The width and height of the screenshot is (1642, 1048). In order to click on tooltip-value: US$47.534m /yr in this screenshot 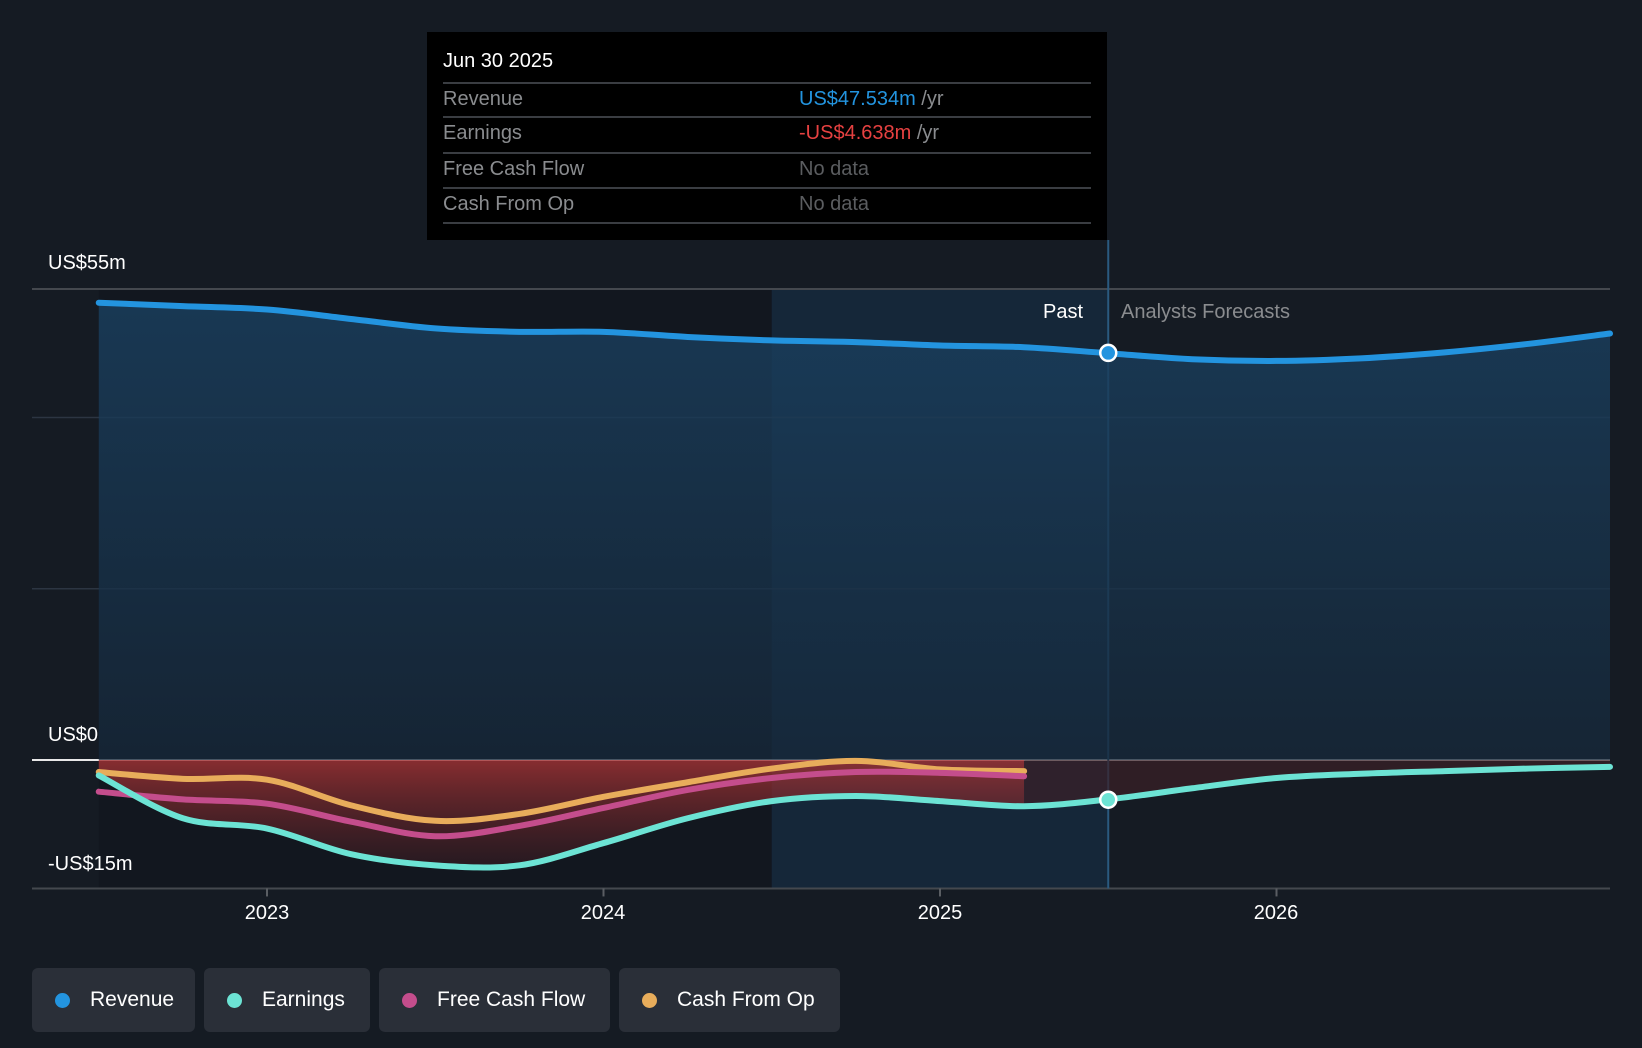, I will do `click(871, 99)`.